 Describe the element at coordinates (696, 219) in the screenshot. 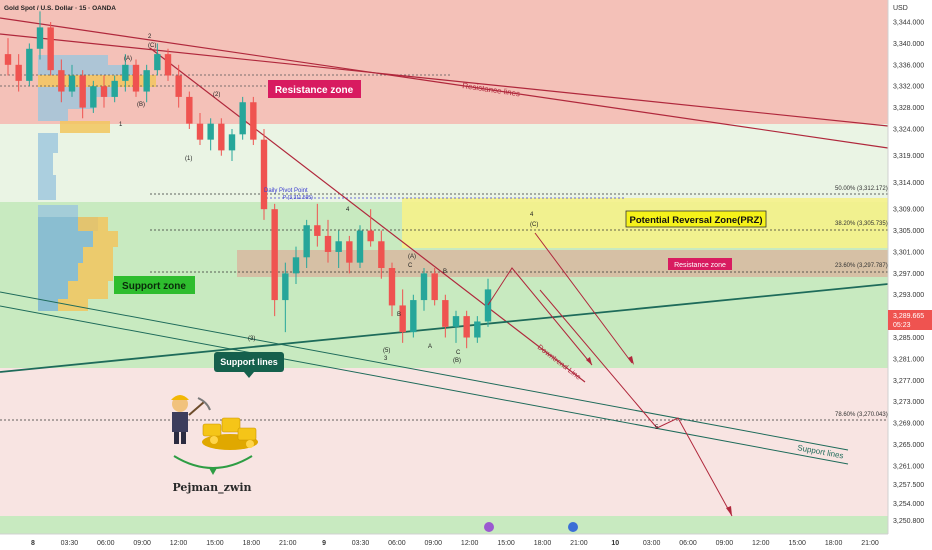

I see `prz-box` at that location.